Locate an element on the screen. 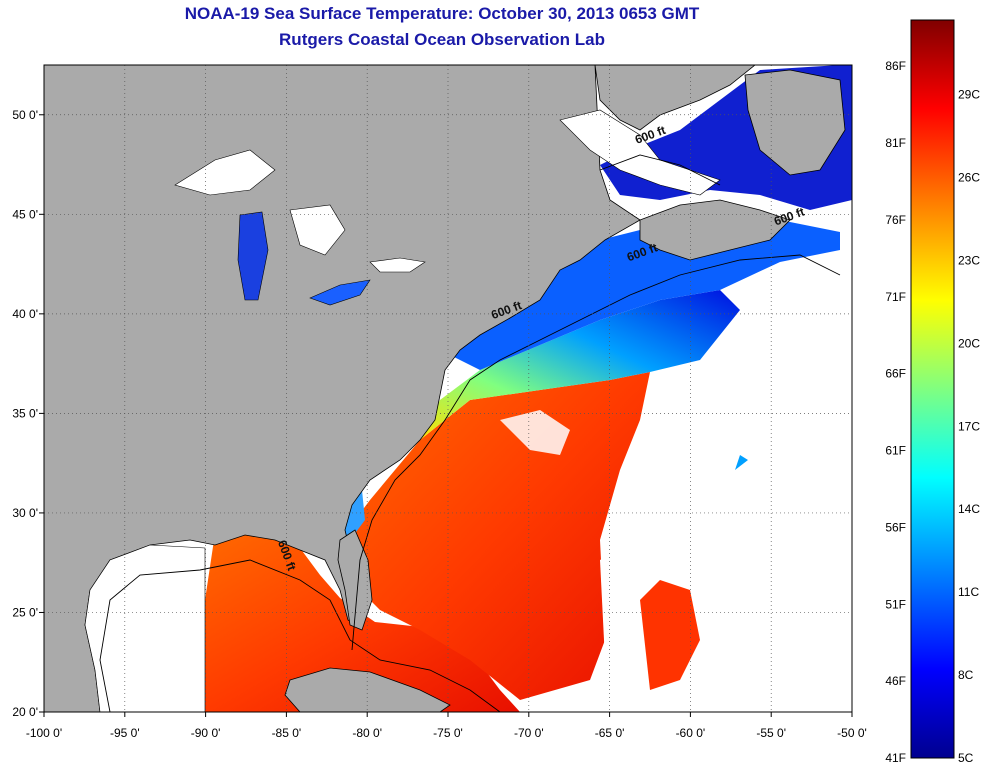  colorbar-c-label: 8C is located at coordinates (966, 675).